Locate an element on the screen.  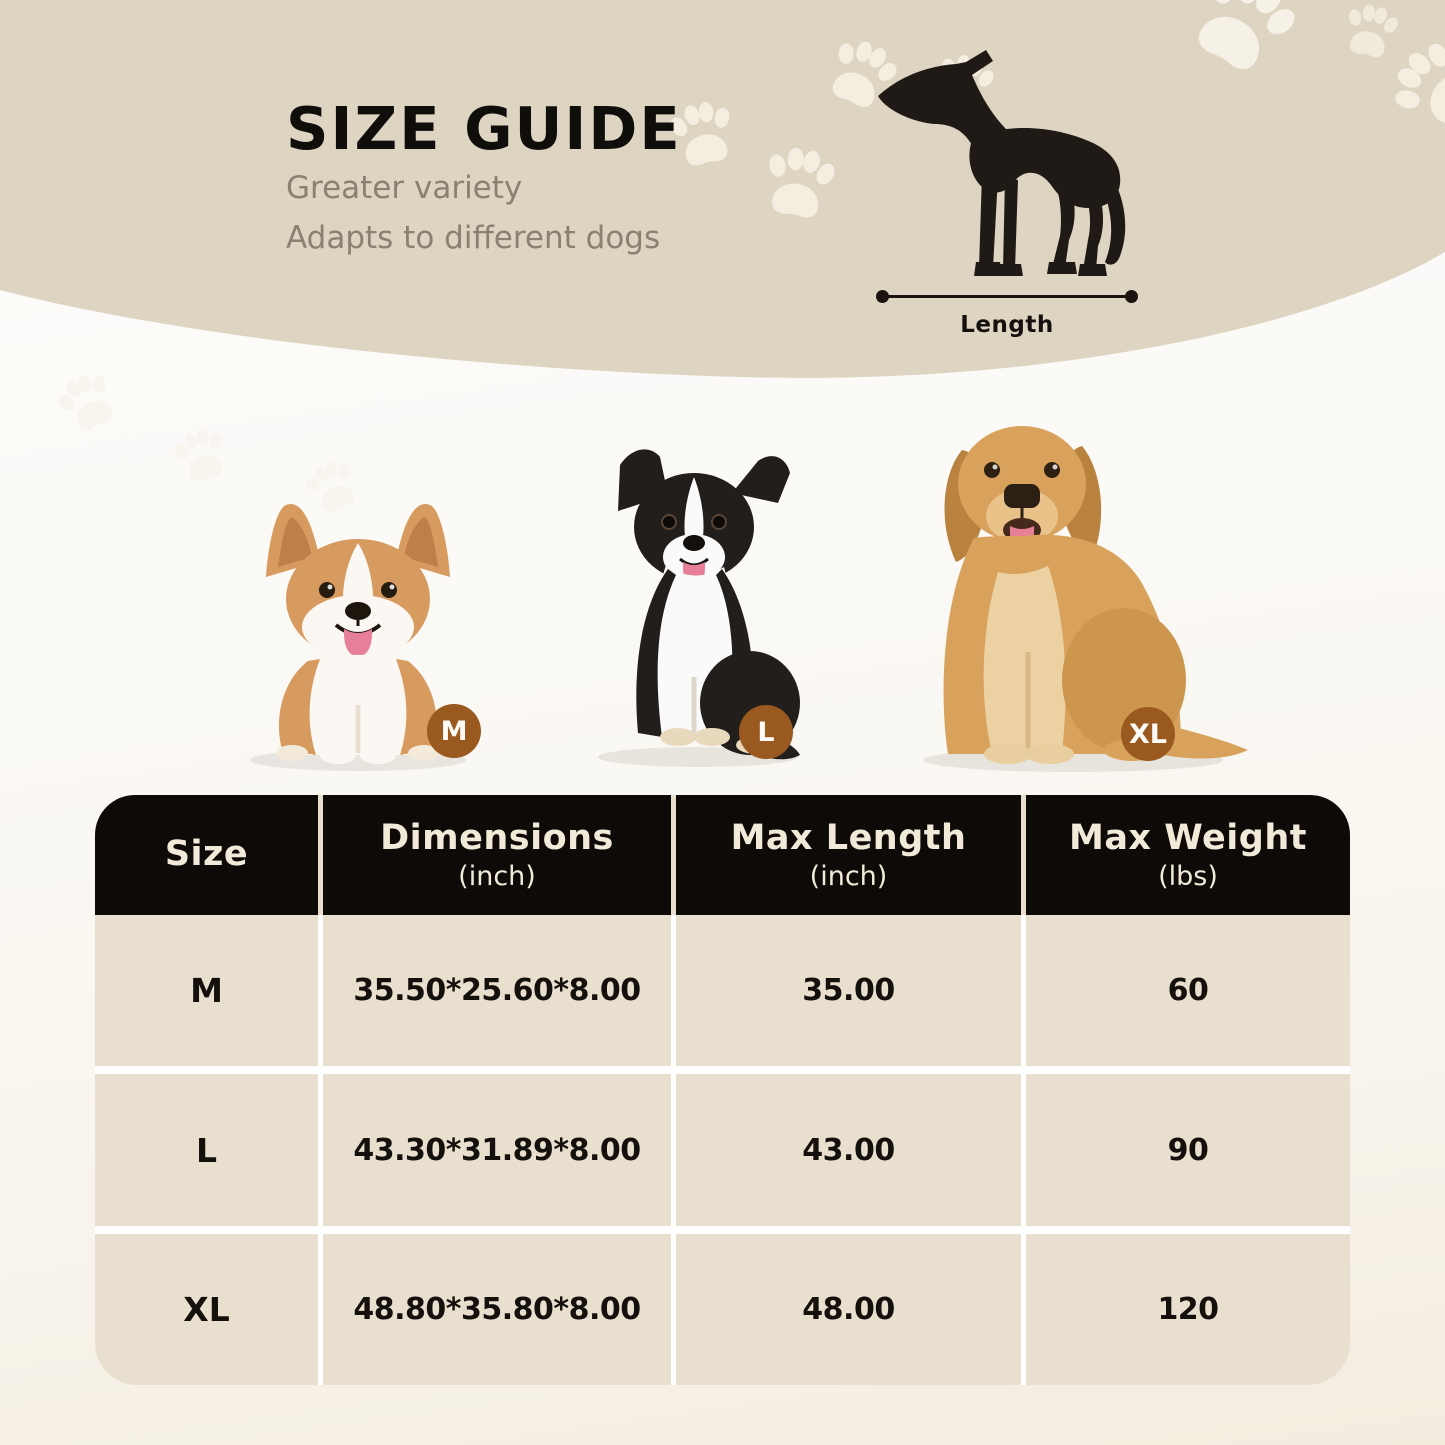
corgi-image is located at coordinates (358, 637).